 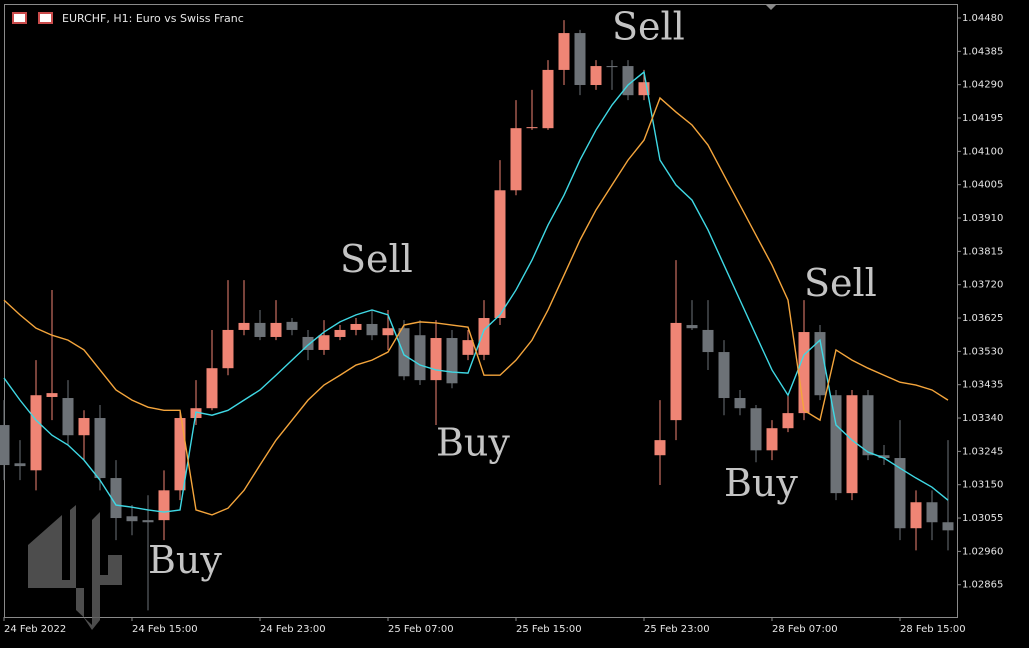 I want to click on x-tick-label: 25 Feb 15:00, so click(x=549, y=629).